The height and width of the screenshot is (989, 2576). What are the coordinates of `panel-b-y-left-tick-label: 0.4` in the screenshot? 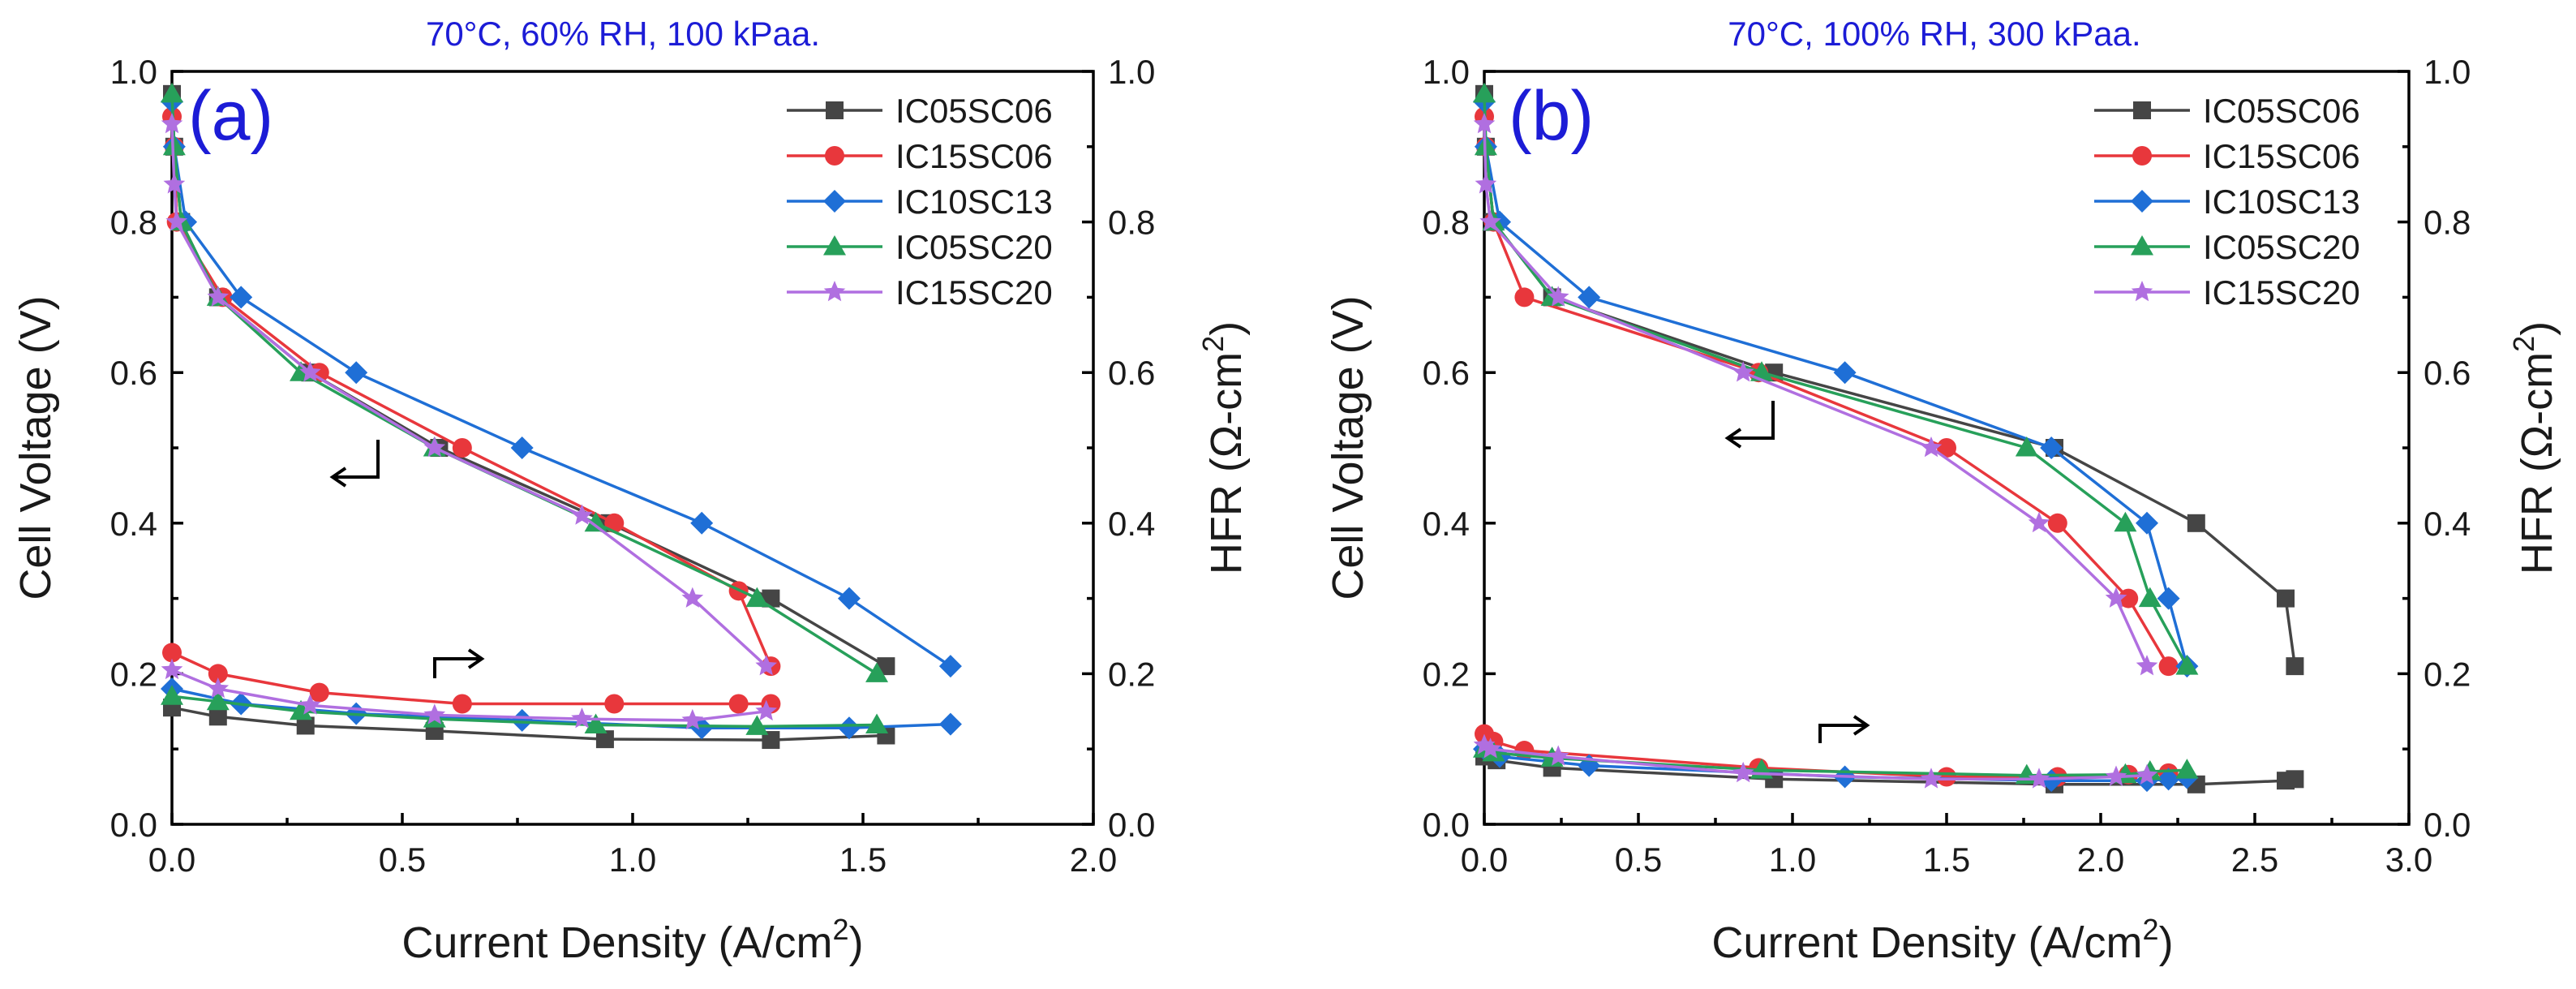 It's located at (1446, 524).